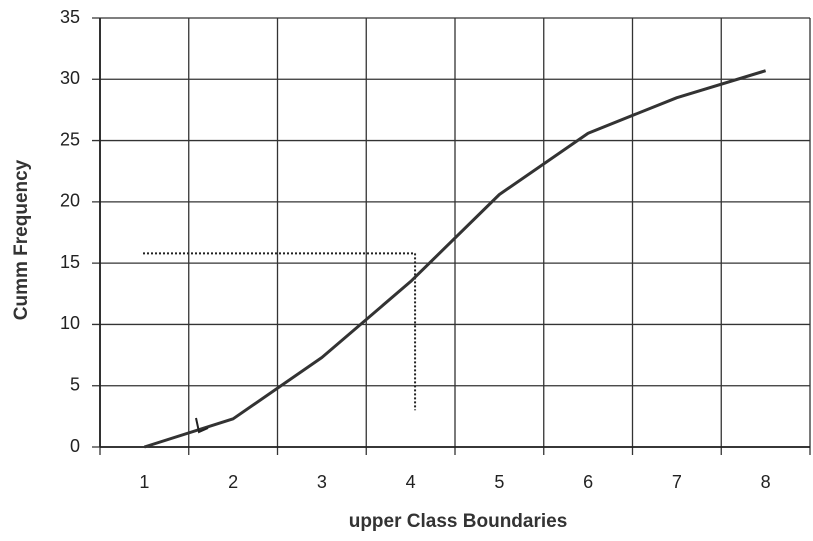 This screenshot has height=541, width=813. What do you see at coordinates (411, 482) in the screenshot?
I see `x-tick-label: 4` at bounding box center [411, 482].